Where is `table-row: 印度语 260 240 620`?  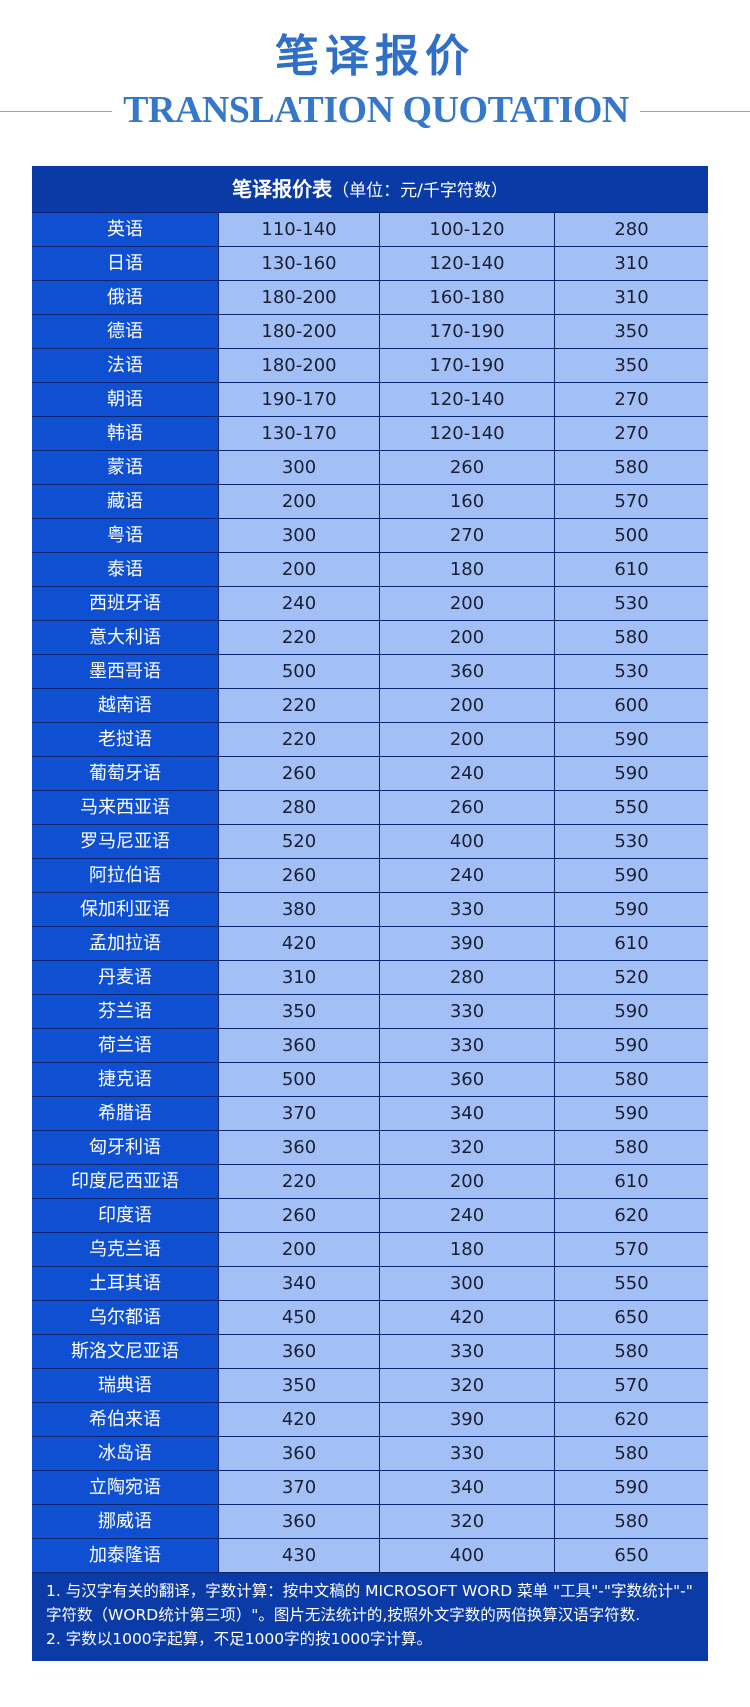
table-row: 印度语 260 240 620 is located at coordinates (370, 1215).